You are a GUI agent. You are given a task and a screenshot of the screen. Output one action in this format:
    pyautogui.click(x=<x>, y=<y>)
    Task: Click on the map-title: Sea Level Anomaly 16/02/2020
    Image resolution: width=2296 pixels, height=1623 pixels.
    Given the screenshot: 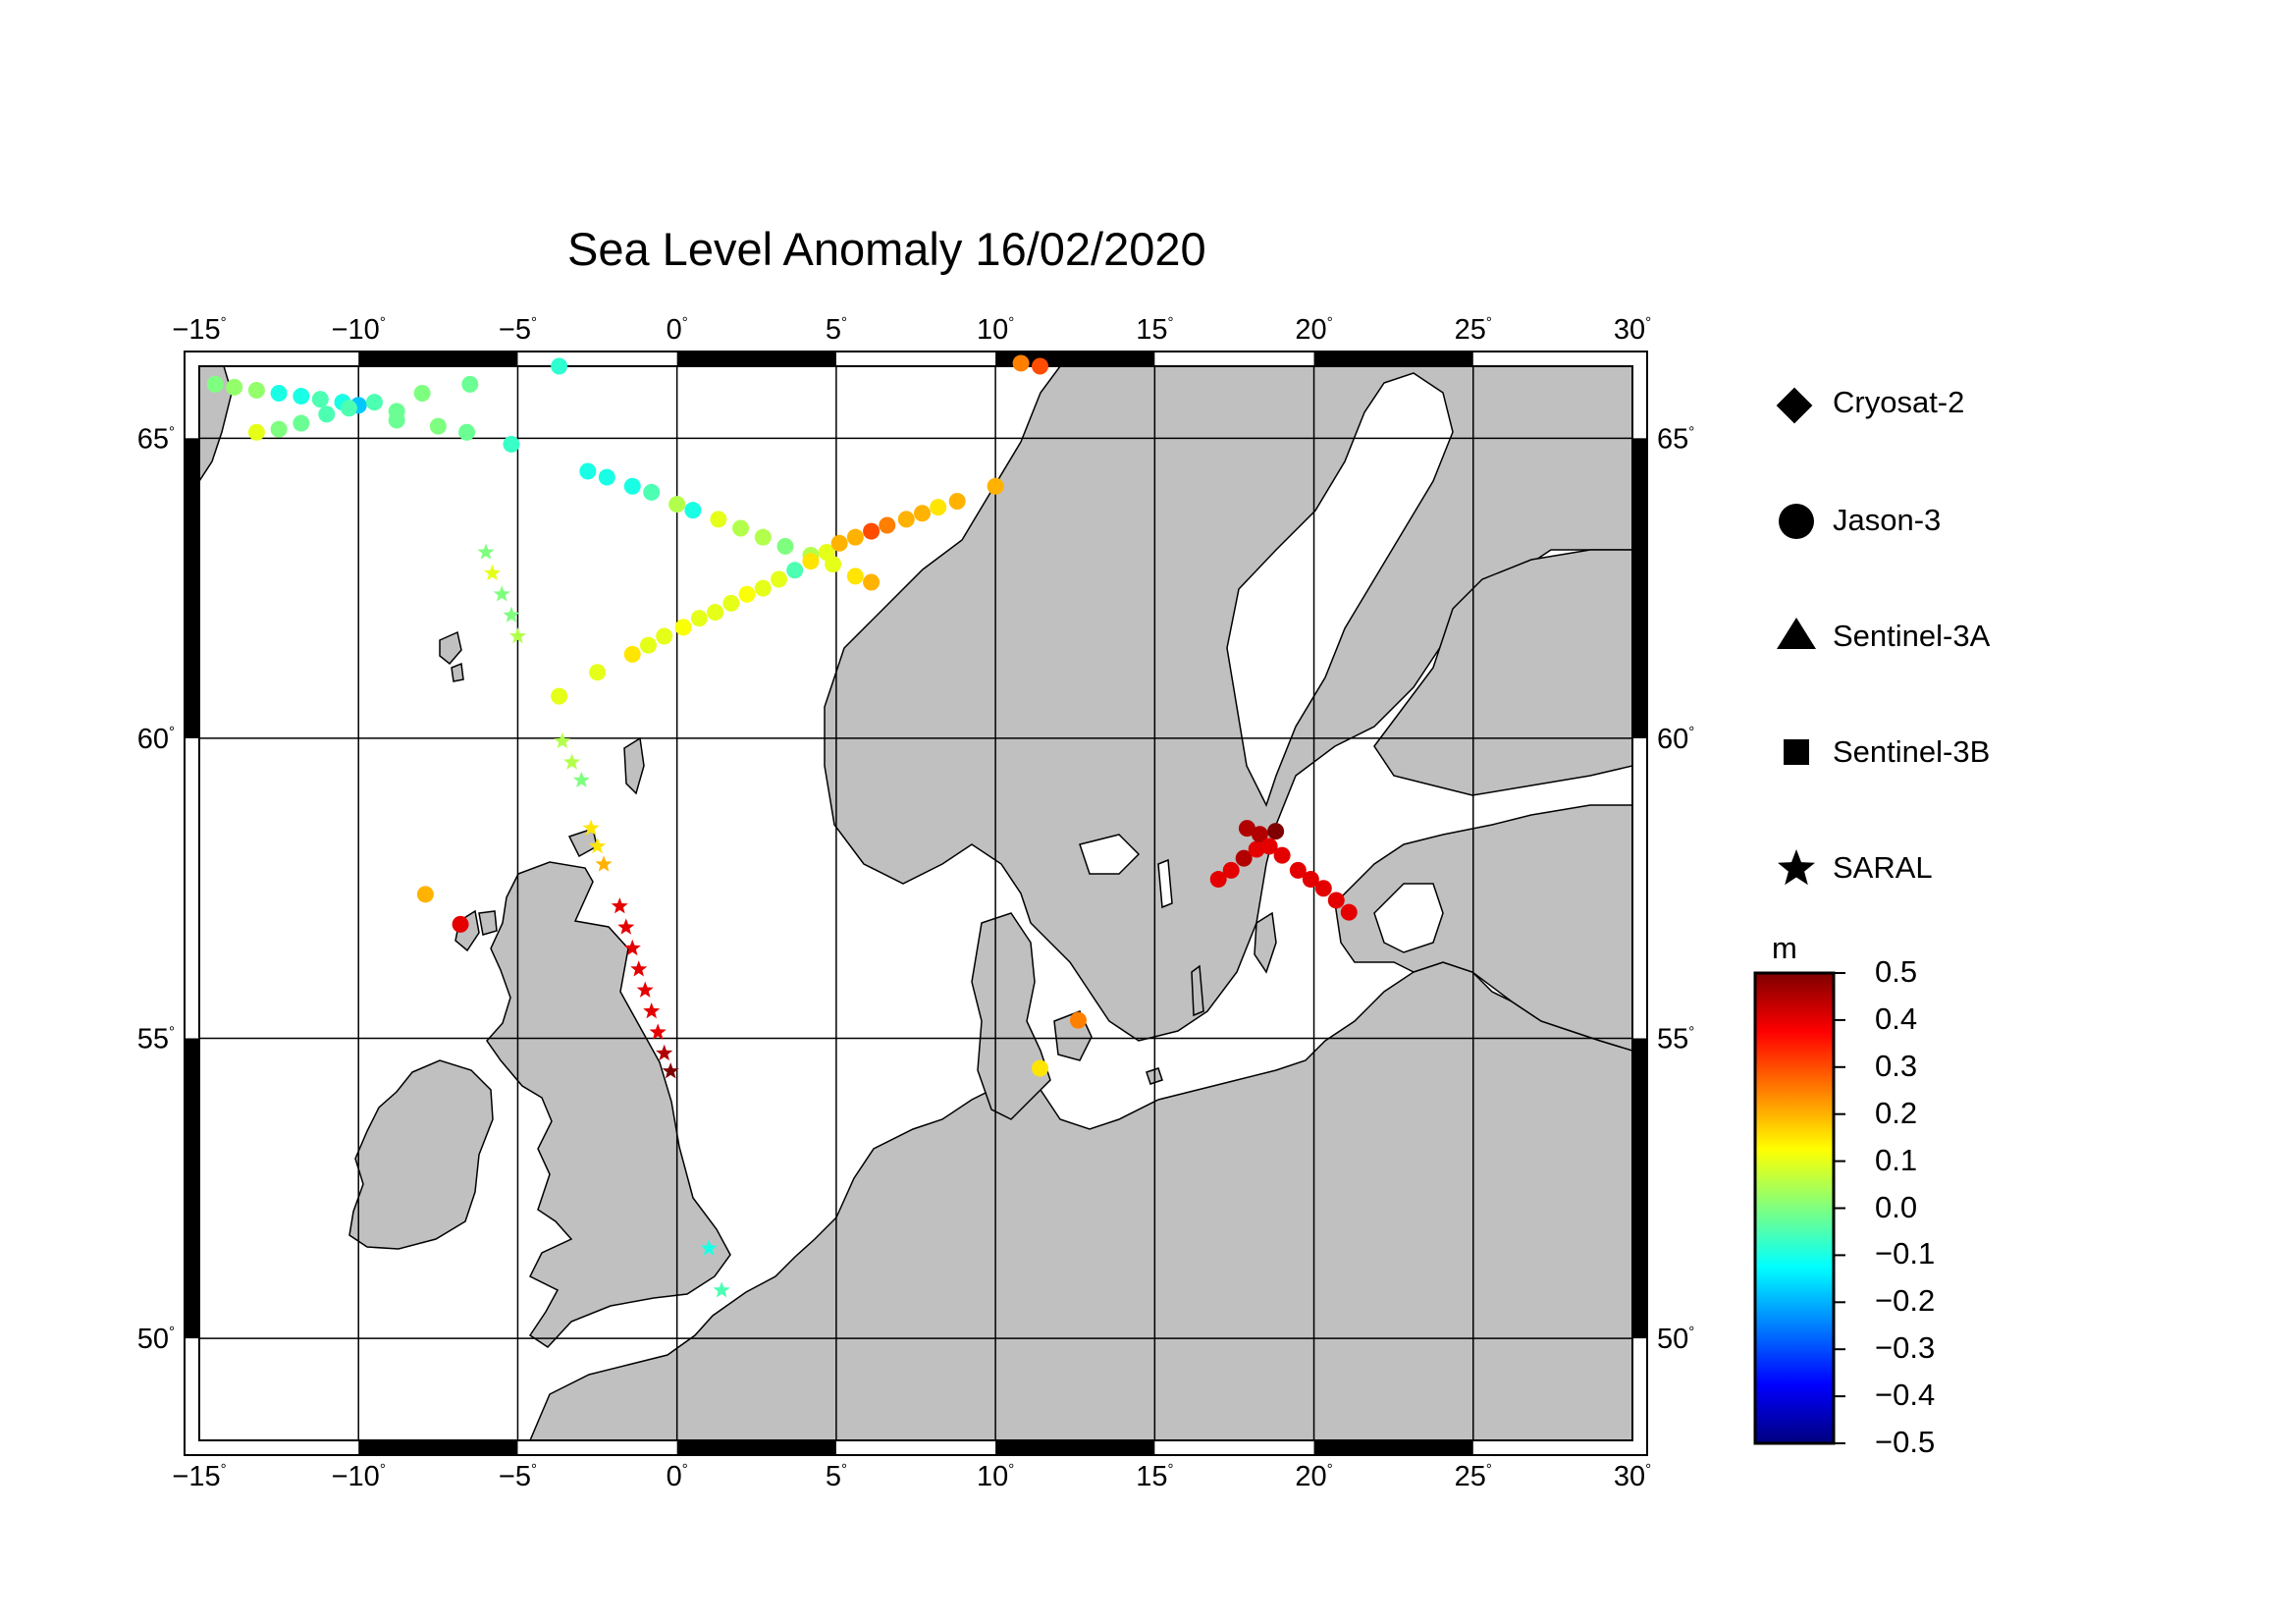 What is the action you would take?
    pyautogui.click(x=886, y=249)
    